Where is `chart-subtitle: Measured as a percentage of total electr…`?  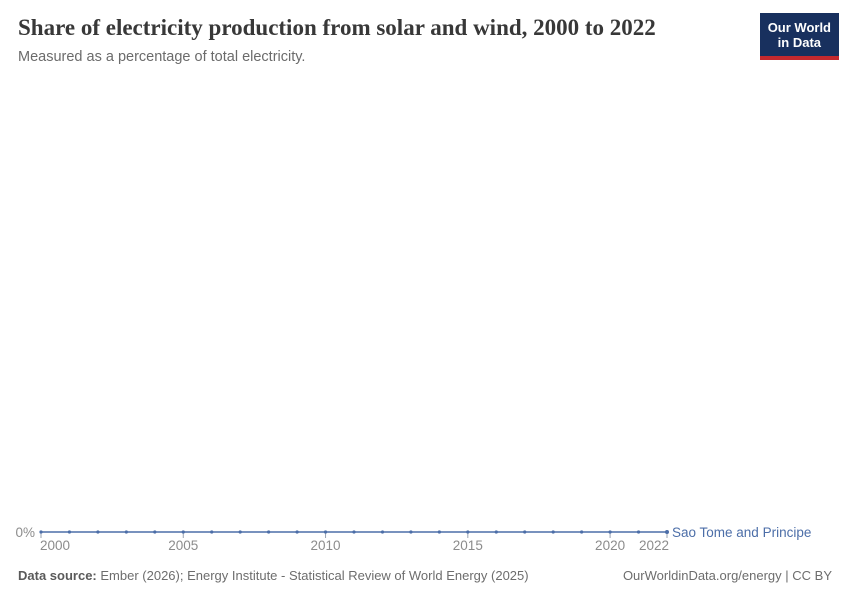 chart-subtitle: Measured as a percentage of total electr… is located at coordinates (162, 56).